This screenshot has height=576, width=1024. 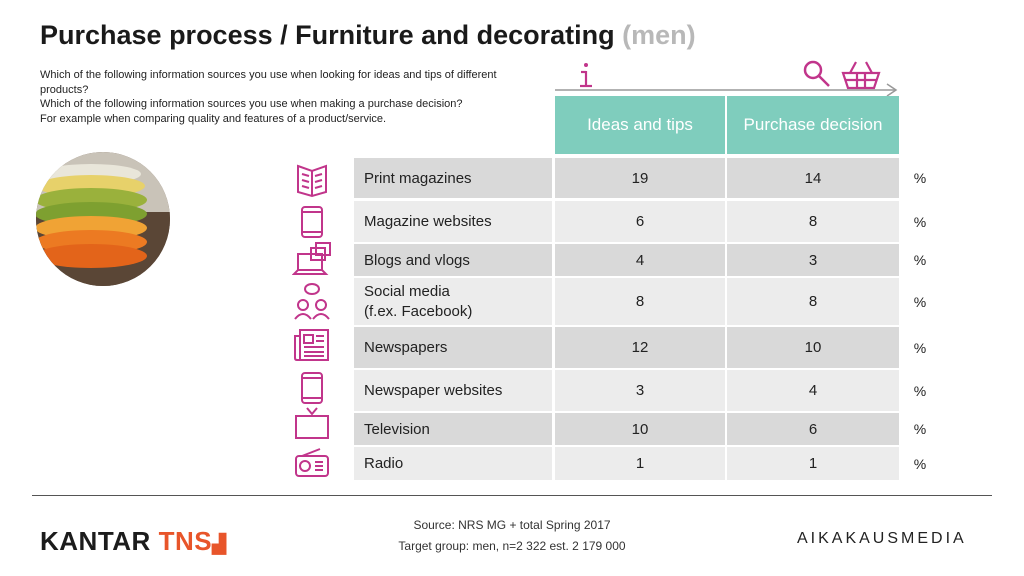 I want to click on decision-value: 4, so click(x=813, y=390).